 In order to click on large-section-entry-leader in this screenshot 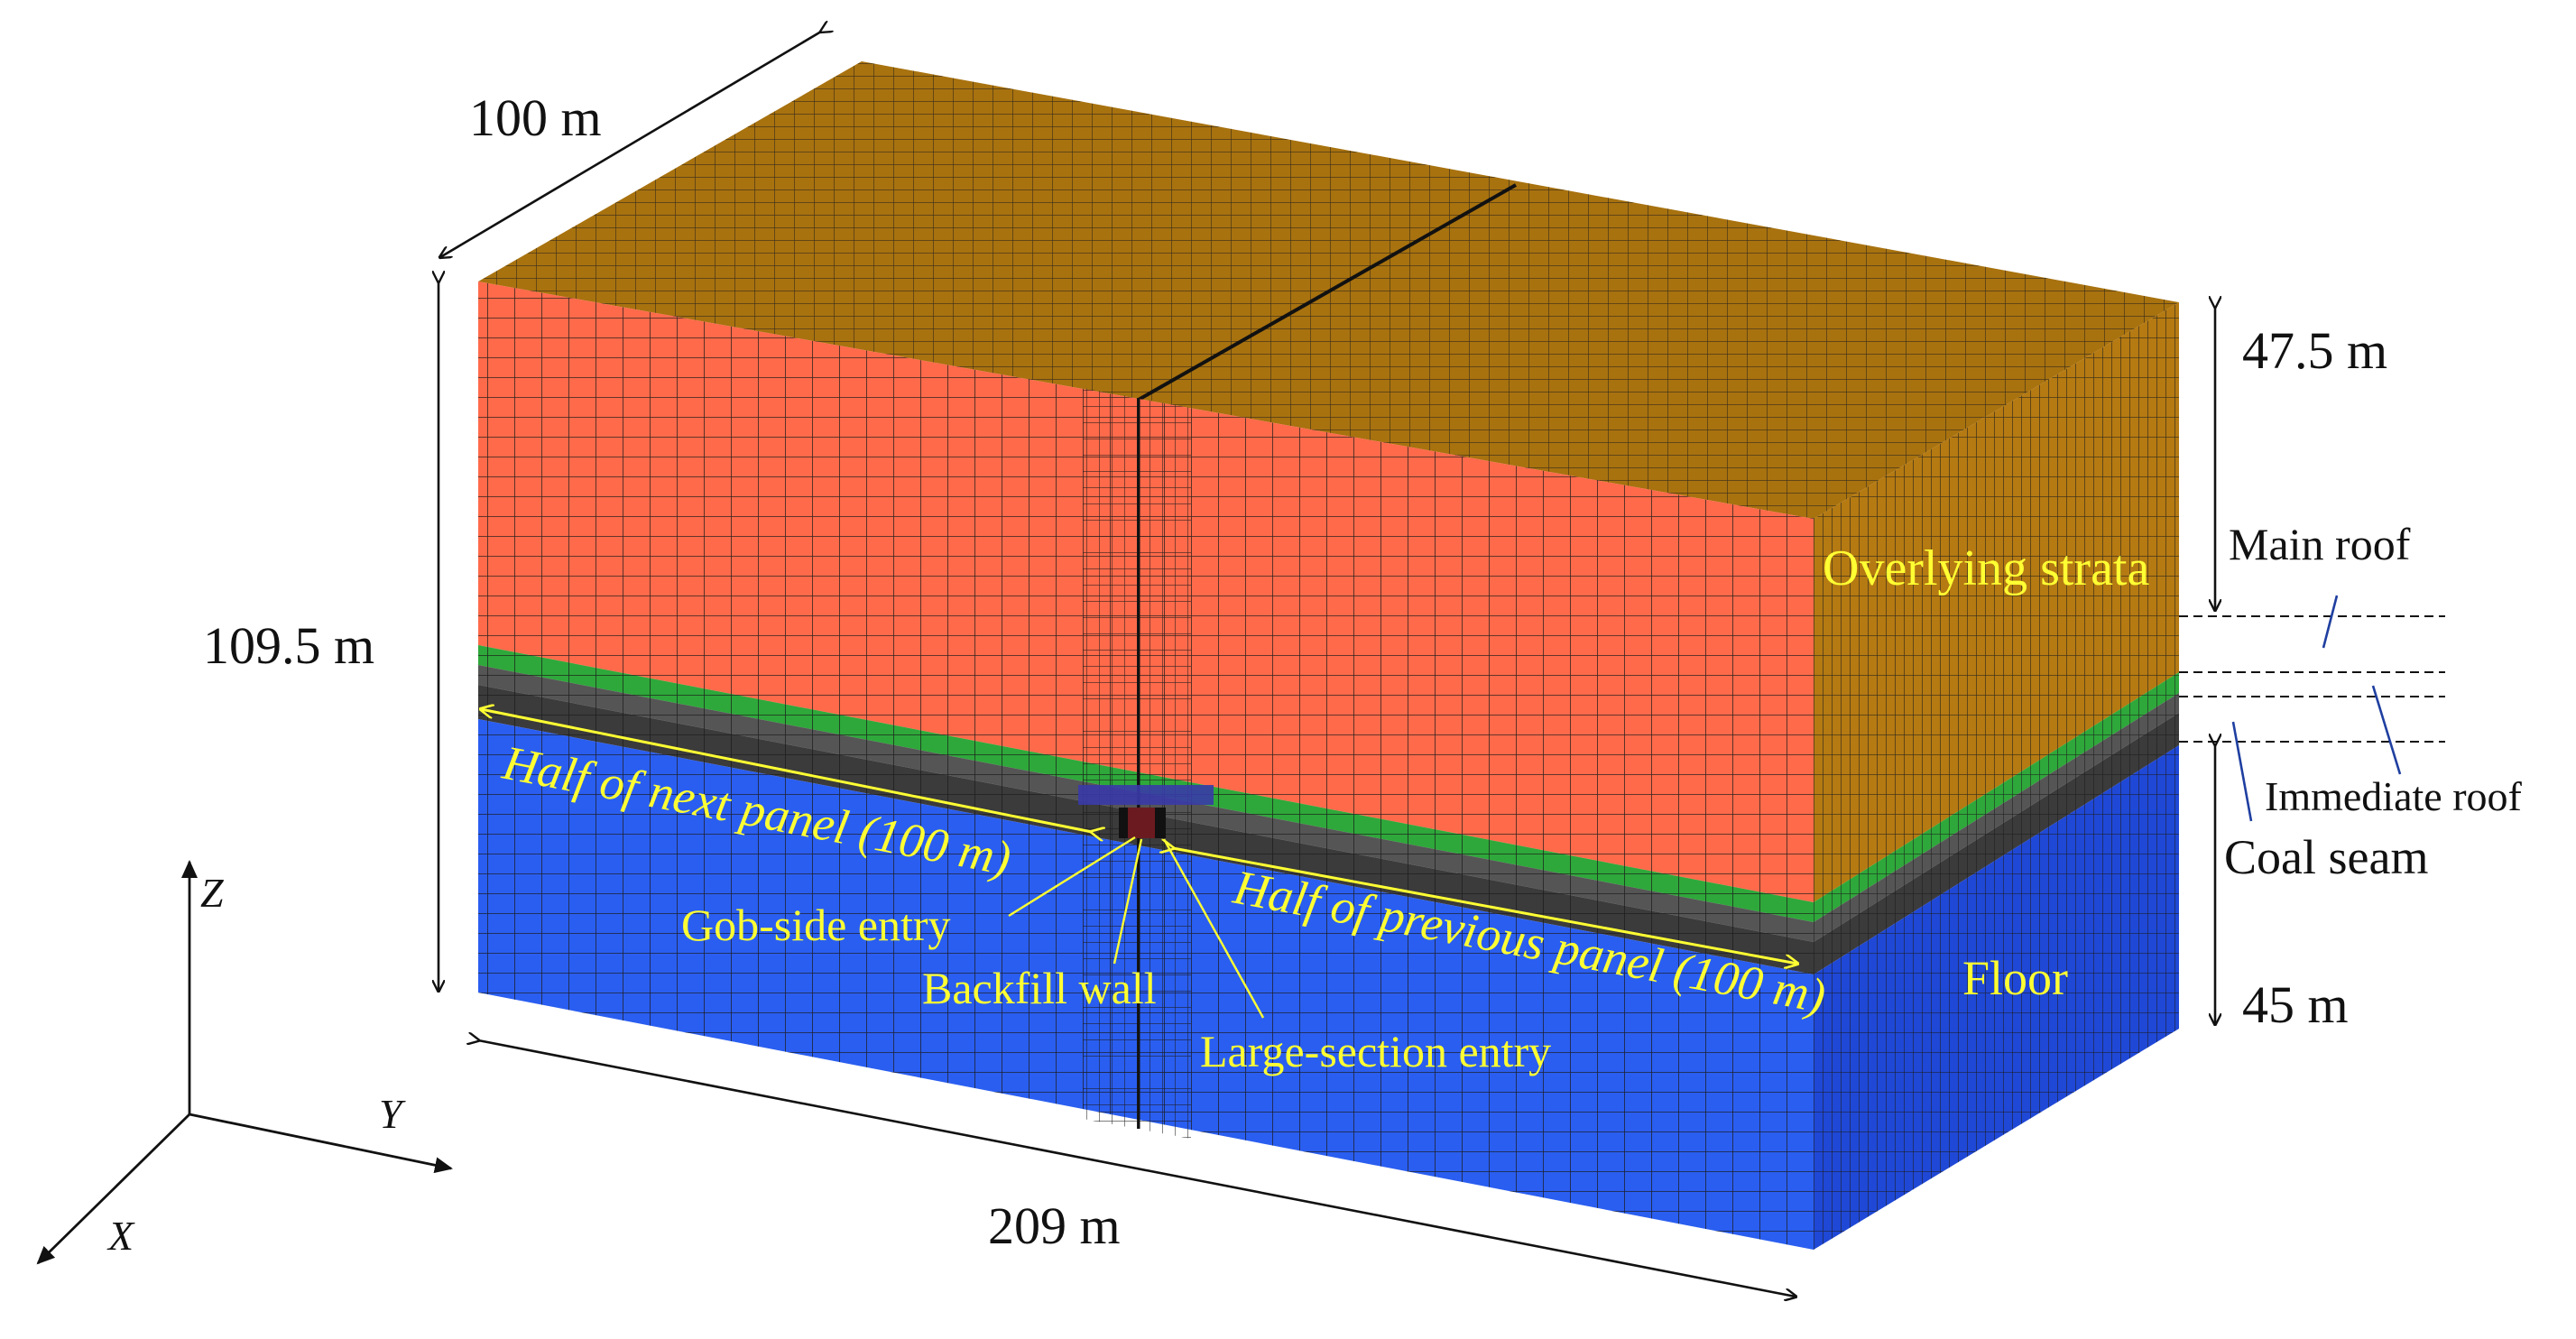, I will do `click(1213, 928)`.